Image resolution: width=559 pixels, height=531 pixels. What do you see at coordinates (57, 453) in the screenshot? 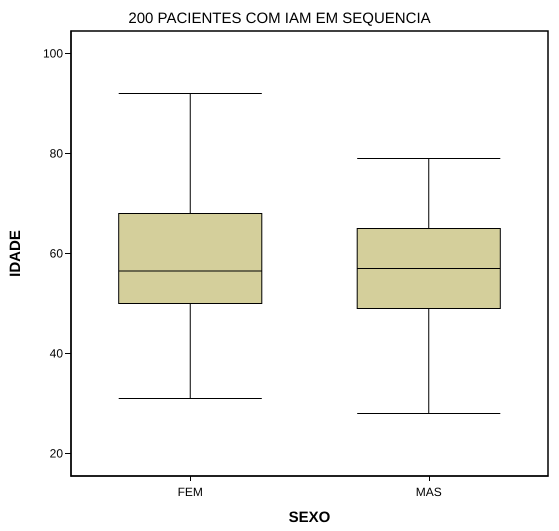
I see `y-tick-label: 20` at bounding box center [57, 453].